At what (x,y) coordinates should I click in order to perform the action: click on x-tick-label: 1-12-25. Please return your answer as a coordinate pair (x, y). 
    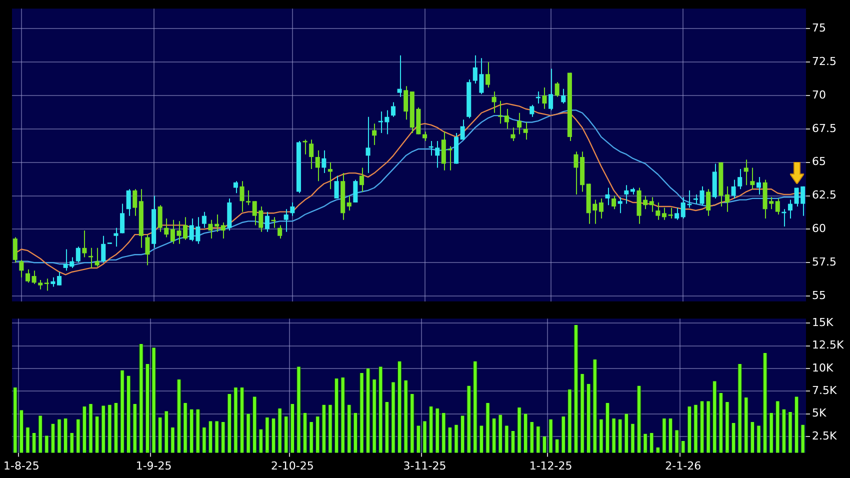
    Looking at the image, I should click on (550, 465).